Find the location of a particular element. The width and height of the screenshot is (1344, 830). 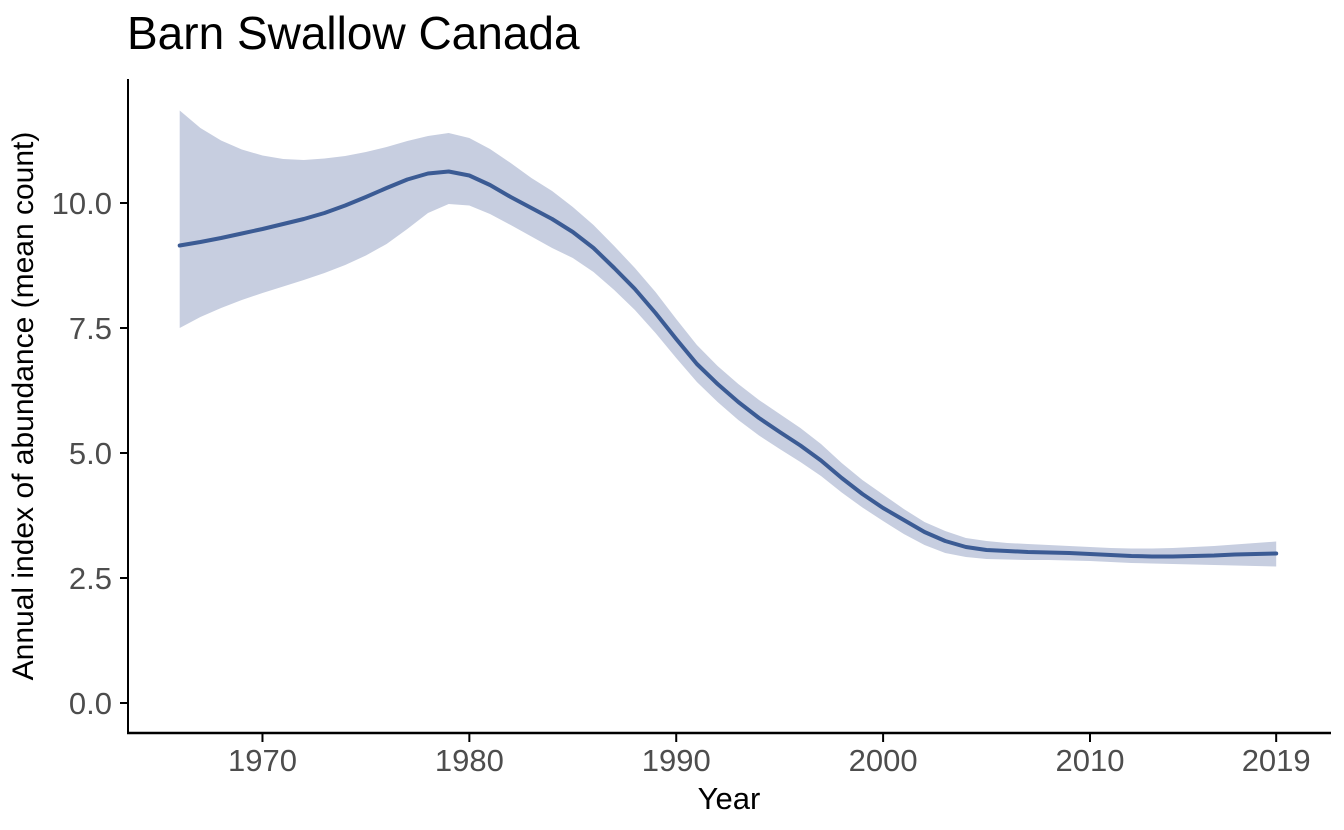

y-tick-label: 0.0 is located at coordinates (90, 703).